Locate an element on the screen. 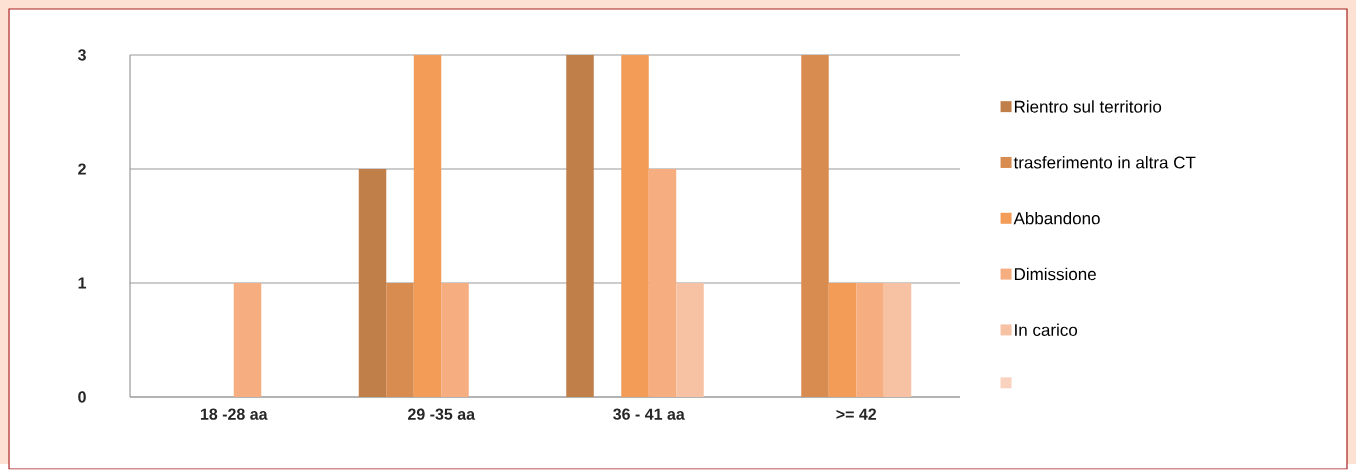 This screenshot has width=1356, height=470. legend-label: Dimissione is located at coordinates (1055, 274).